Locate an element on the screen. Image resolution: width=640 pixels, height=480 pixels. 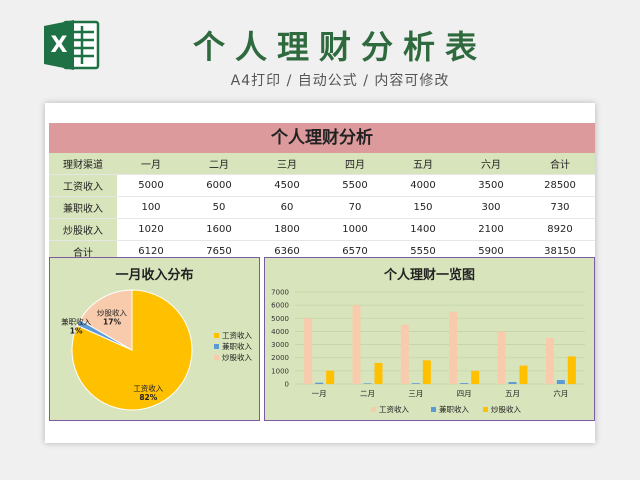
table-cell: 4500 is located at coordinates (287, 185).